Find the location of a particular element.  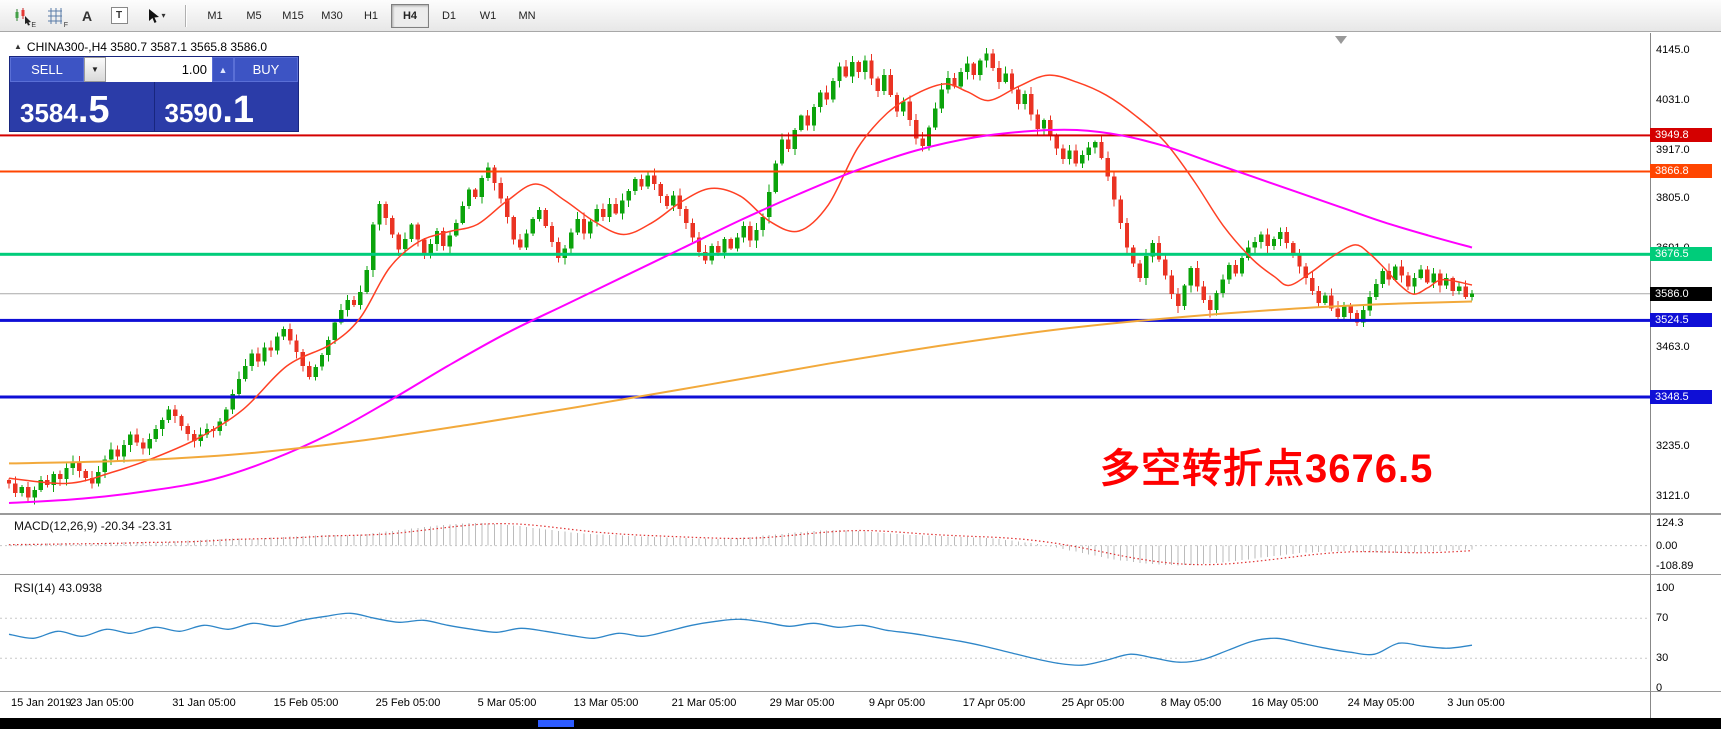

time-axis-label: 16 May 05:00 is located at coordinates (1285, 703).